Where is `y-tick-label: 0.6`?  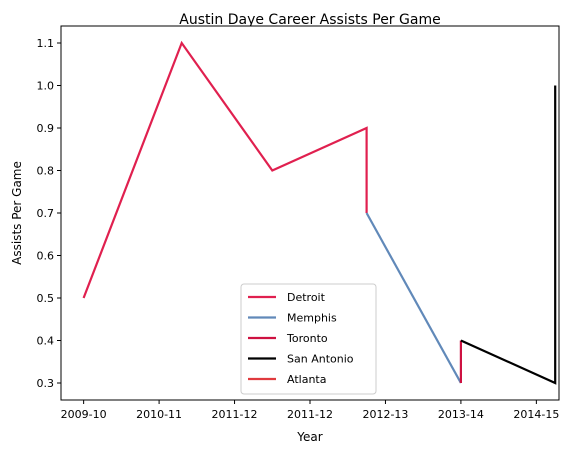 y-tick-label: 0.6 is located at coordinates (46, 256).